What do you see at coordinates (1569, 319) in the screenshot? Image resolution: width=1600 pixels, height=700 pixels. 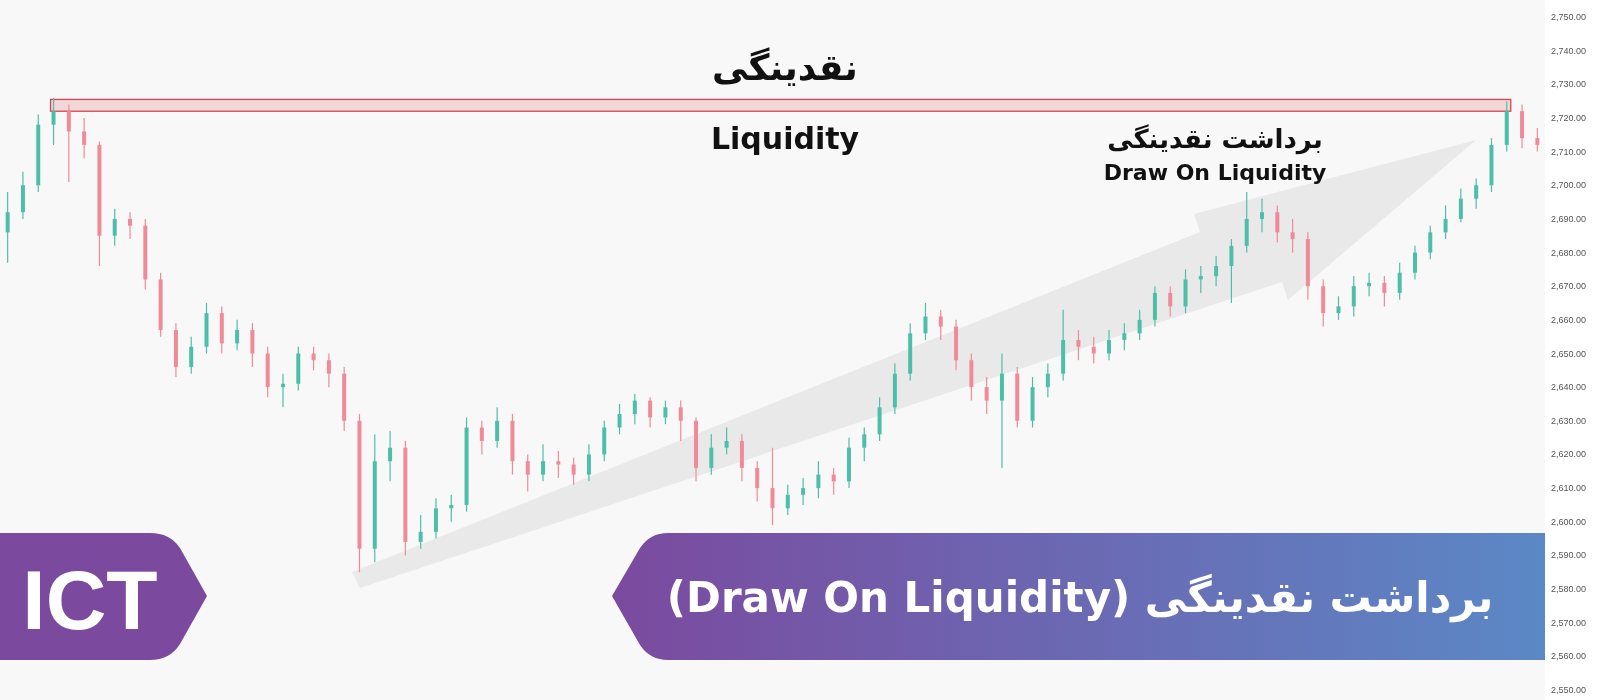 I see `y-tick-label: 2,660.00` at bounding box center [1569, 319].